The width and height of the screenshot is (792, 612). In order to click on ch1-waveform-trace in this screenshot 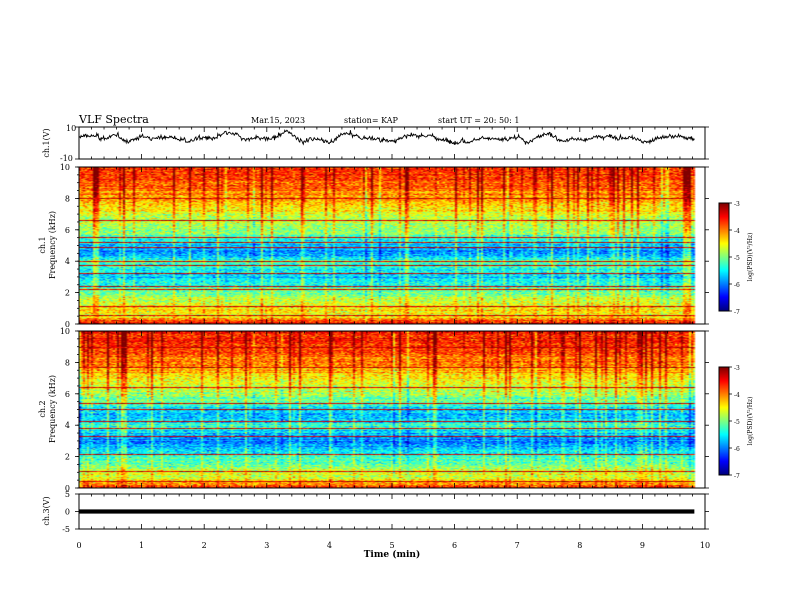, I will do `click(386, 137)`.